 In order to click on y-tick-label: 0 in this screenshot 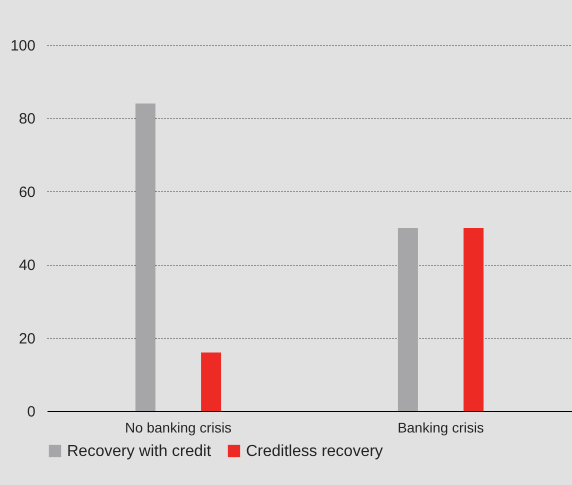, I will do `click(31, 412)`.